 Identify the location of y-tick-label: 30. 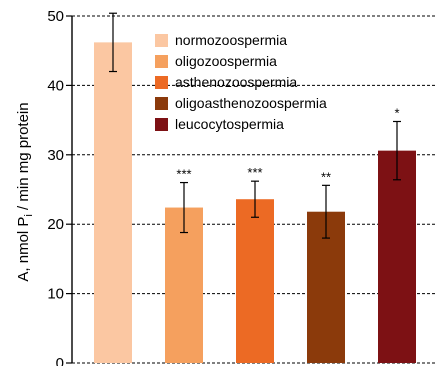
(55, 155).